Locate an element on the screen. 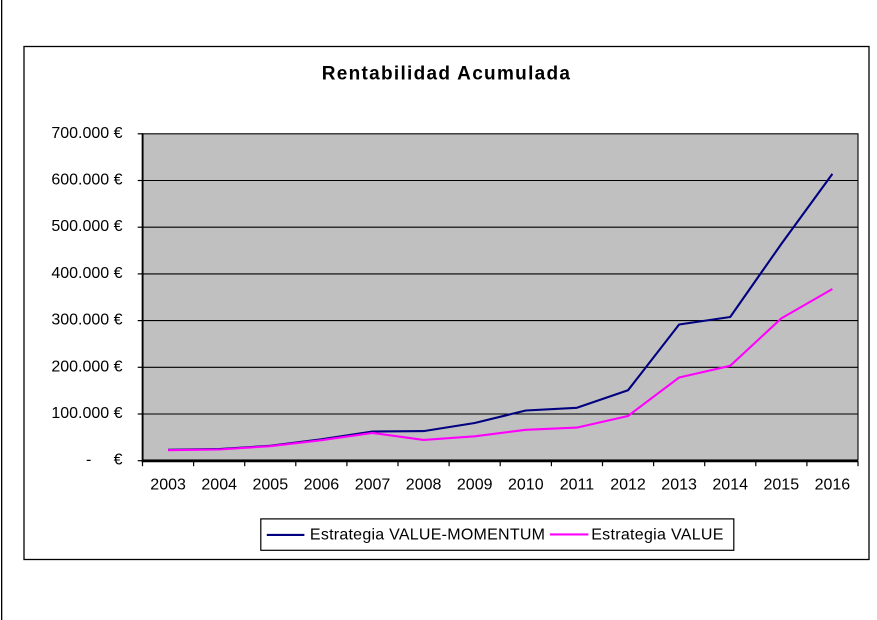  svg-text: 700.000 € is located at coordinates (86, 133).